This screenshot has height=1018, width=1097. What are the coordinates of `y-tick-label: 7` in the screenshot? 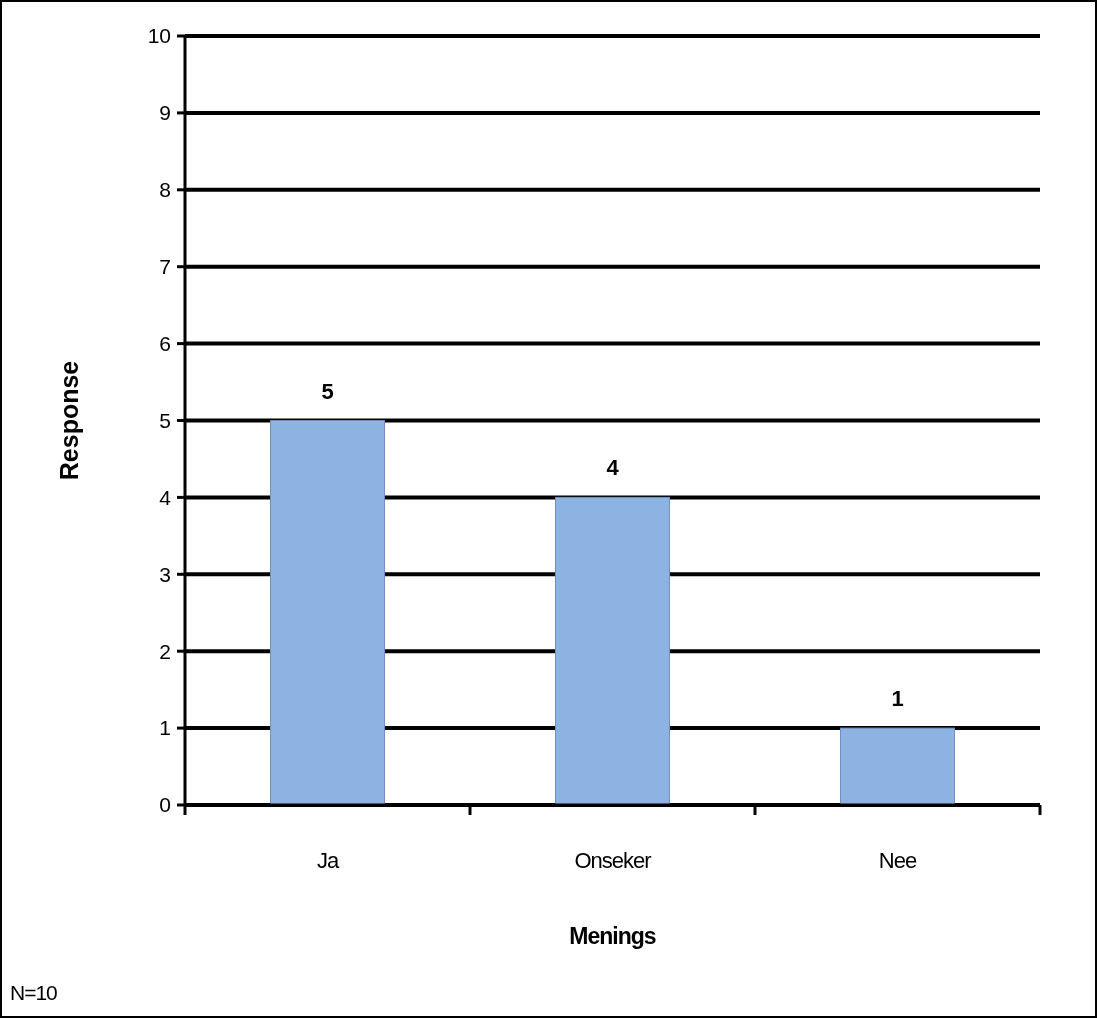 It's located at (165, 267).